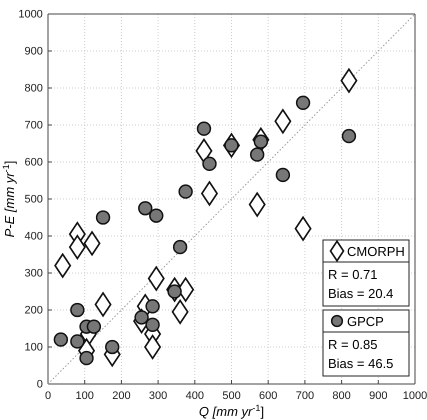  What do you see at coordinates (231, 396) in the screenshot?
I see `x-tick-label: 500` at bounding box center [231, 396].